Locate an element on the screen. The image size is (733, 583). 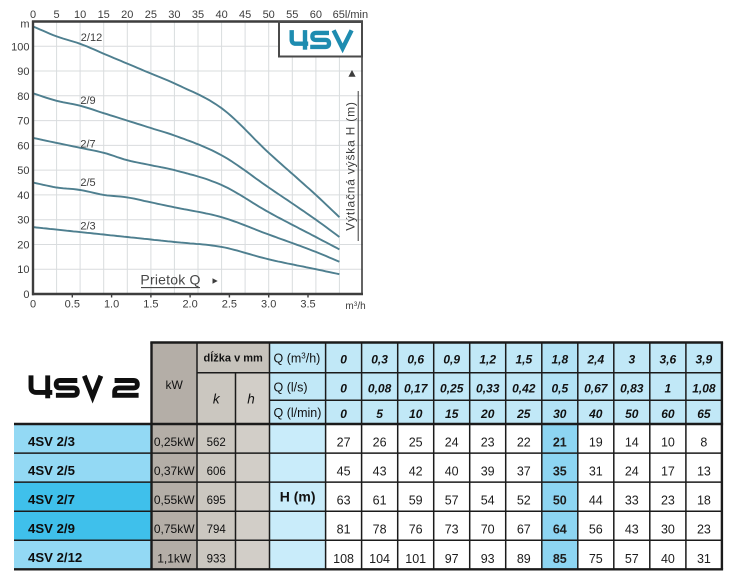
svg-text: H (m) is located at coordinates (298, 497).